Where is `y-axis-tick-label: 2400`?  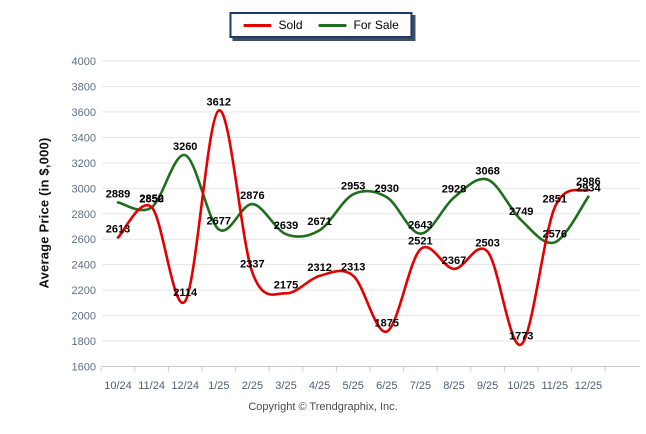
y-axis-tick-label: 2400 is located at coordinates (84, 266).